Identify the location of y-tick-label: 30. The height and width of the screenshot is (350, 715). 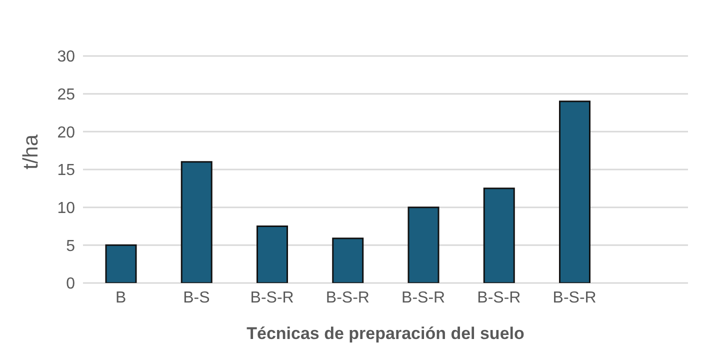
(66, 57).